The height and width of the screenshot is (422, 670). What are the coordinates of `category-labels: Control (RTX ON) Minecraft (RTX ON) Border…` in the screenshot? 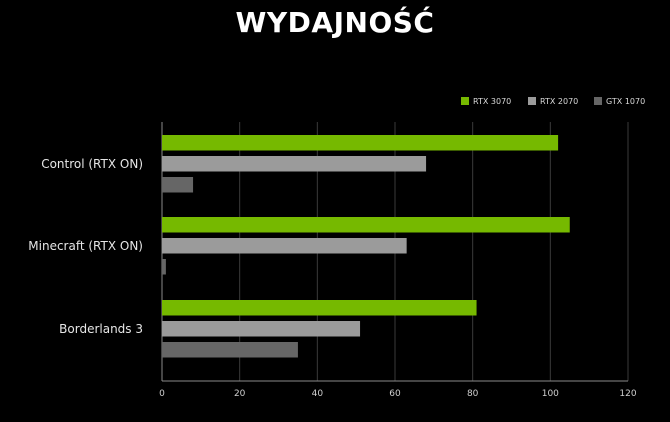 It's located at (85, 246).